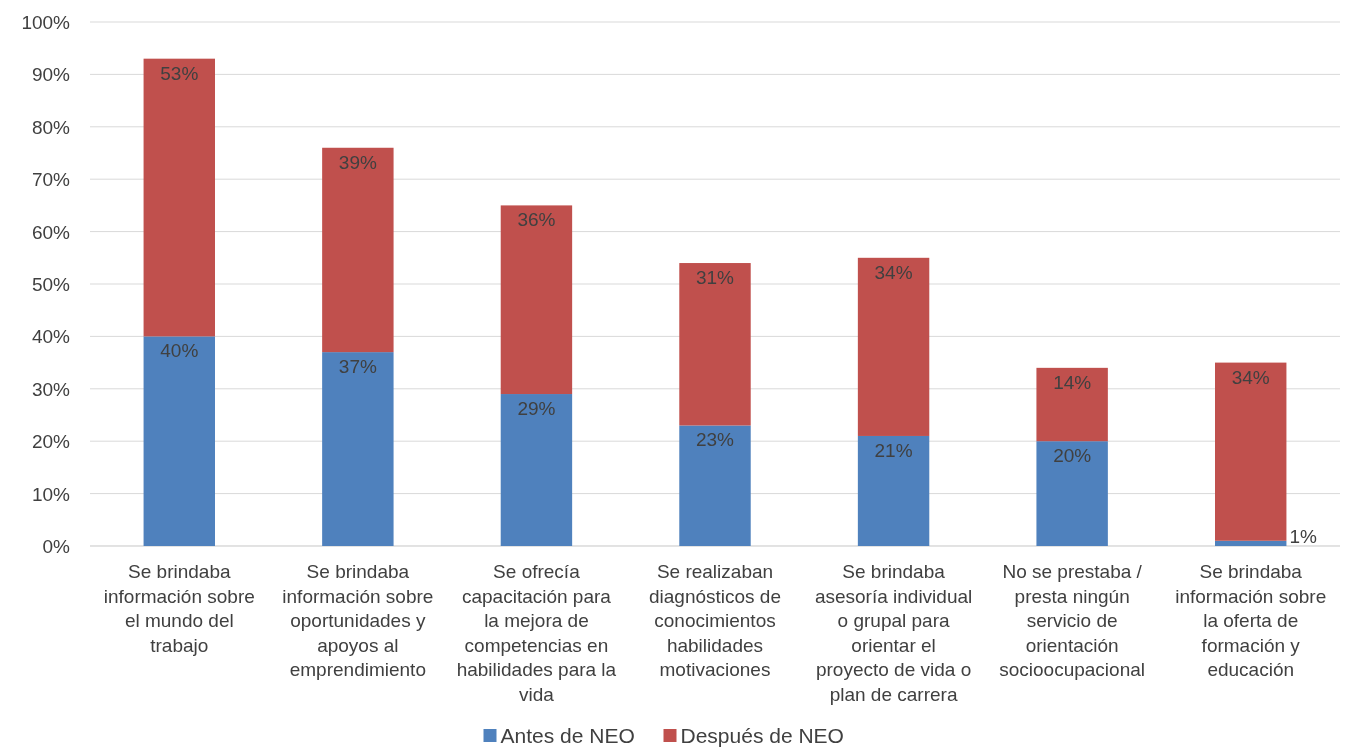 The image size is (1348, 753). I want to click on data-label: 31%, so click(715, 278).